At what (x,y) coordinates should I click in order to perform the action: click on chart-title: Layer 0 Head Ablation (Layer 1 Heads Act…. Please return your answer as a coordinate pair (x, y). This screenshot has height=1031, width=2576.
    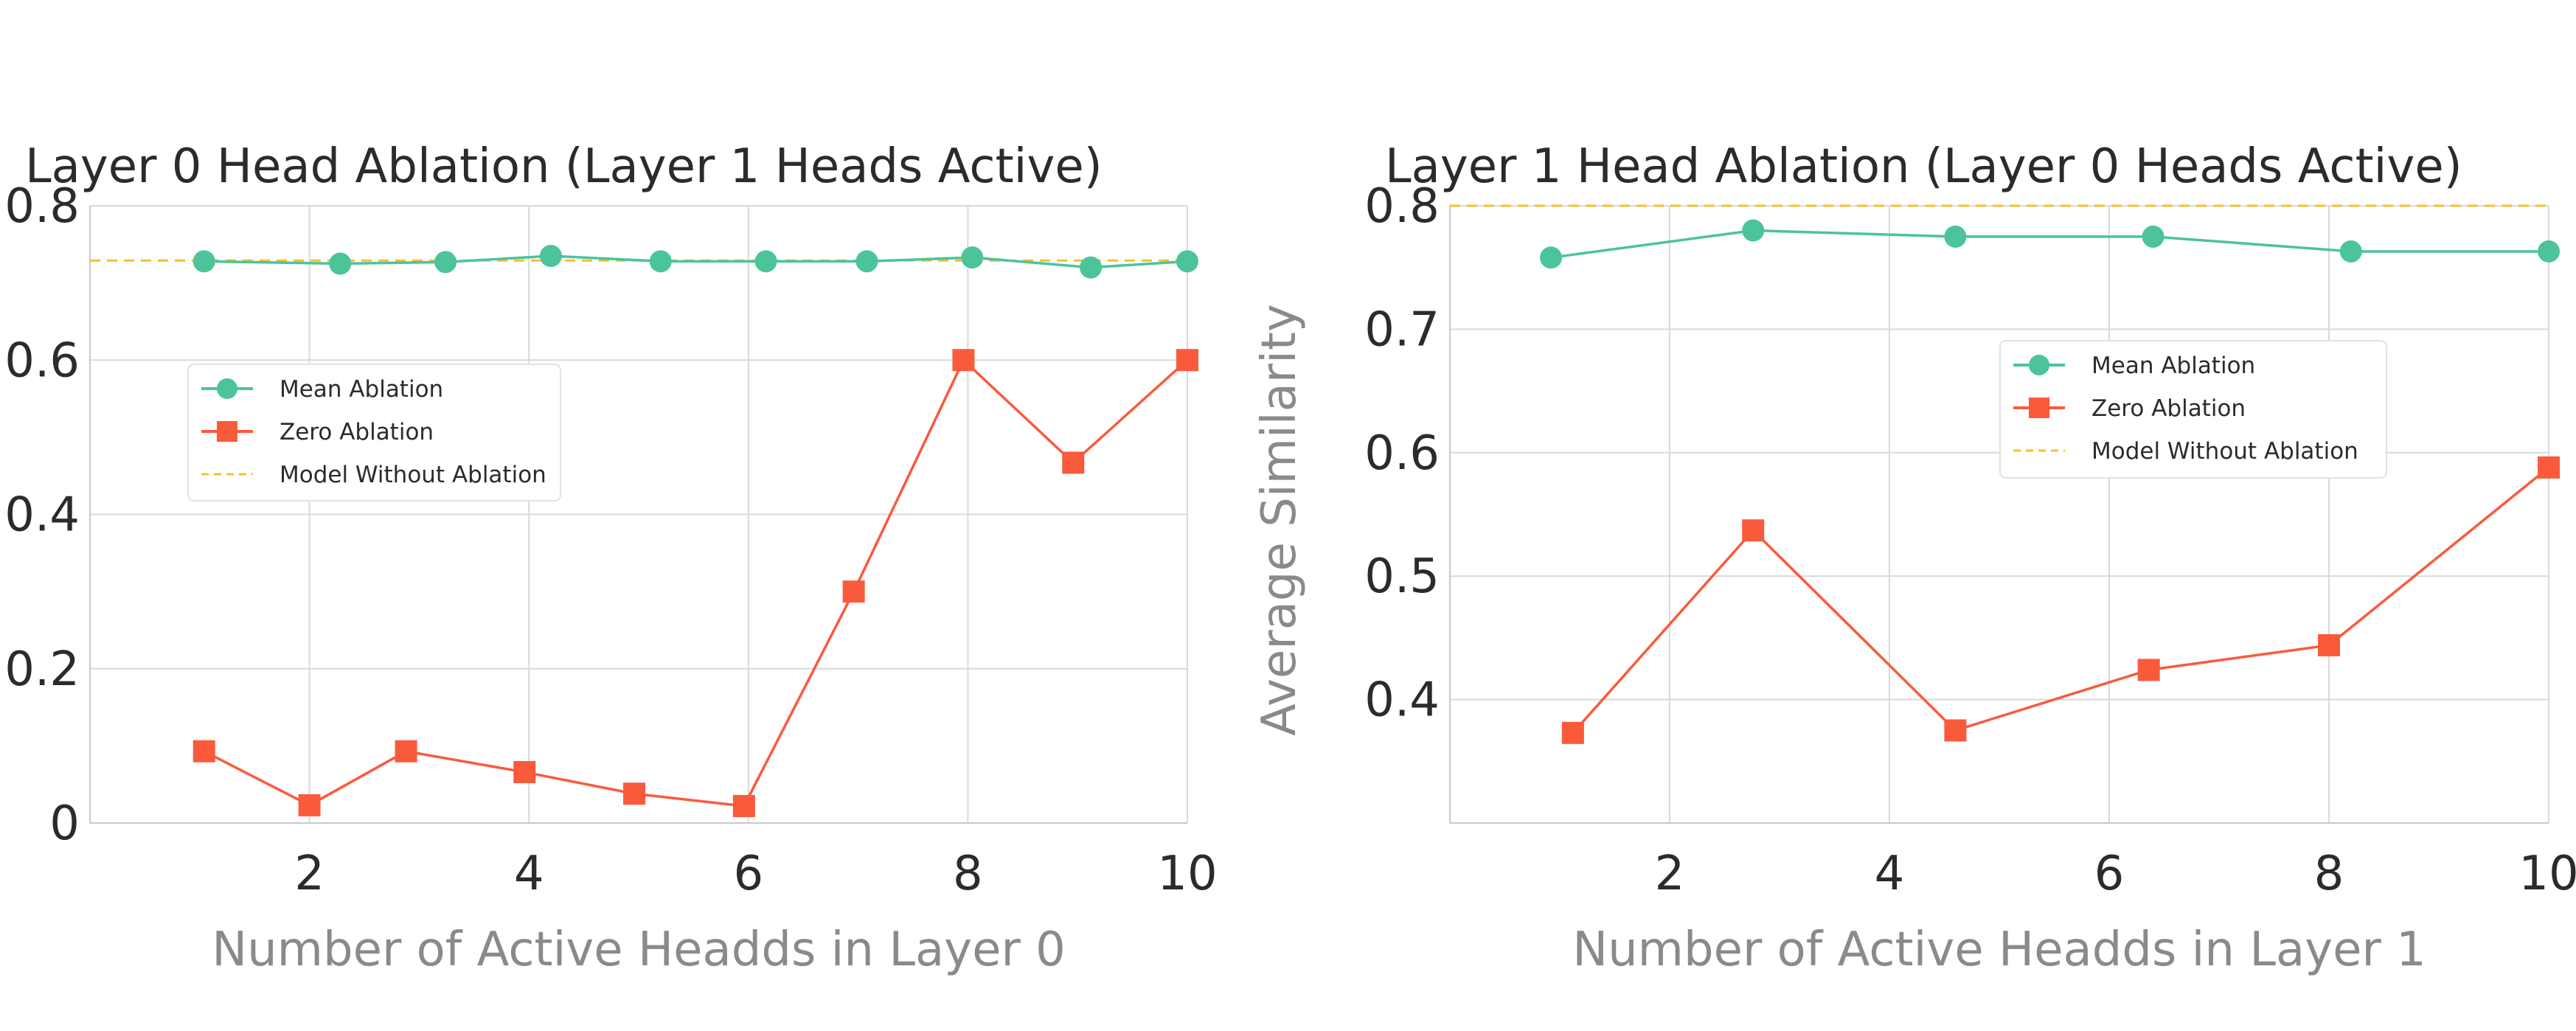
    Looking at the image, I should click on (564, 166).